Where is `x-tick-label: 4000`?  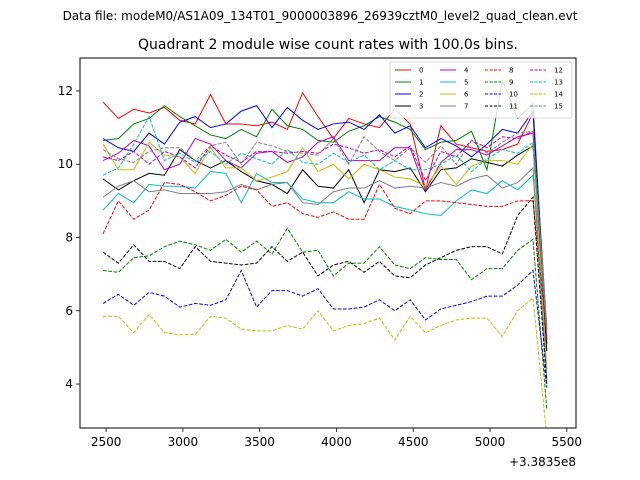
x-tick-label: 4000 is located at coordinates (336, 442).